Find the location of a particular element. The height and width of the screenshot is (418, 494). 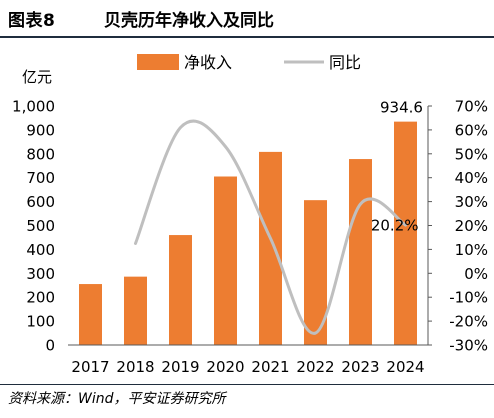

figure-label: 图表8 is located at coordinates (32, 21).